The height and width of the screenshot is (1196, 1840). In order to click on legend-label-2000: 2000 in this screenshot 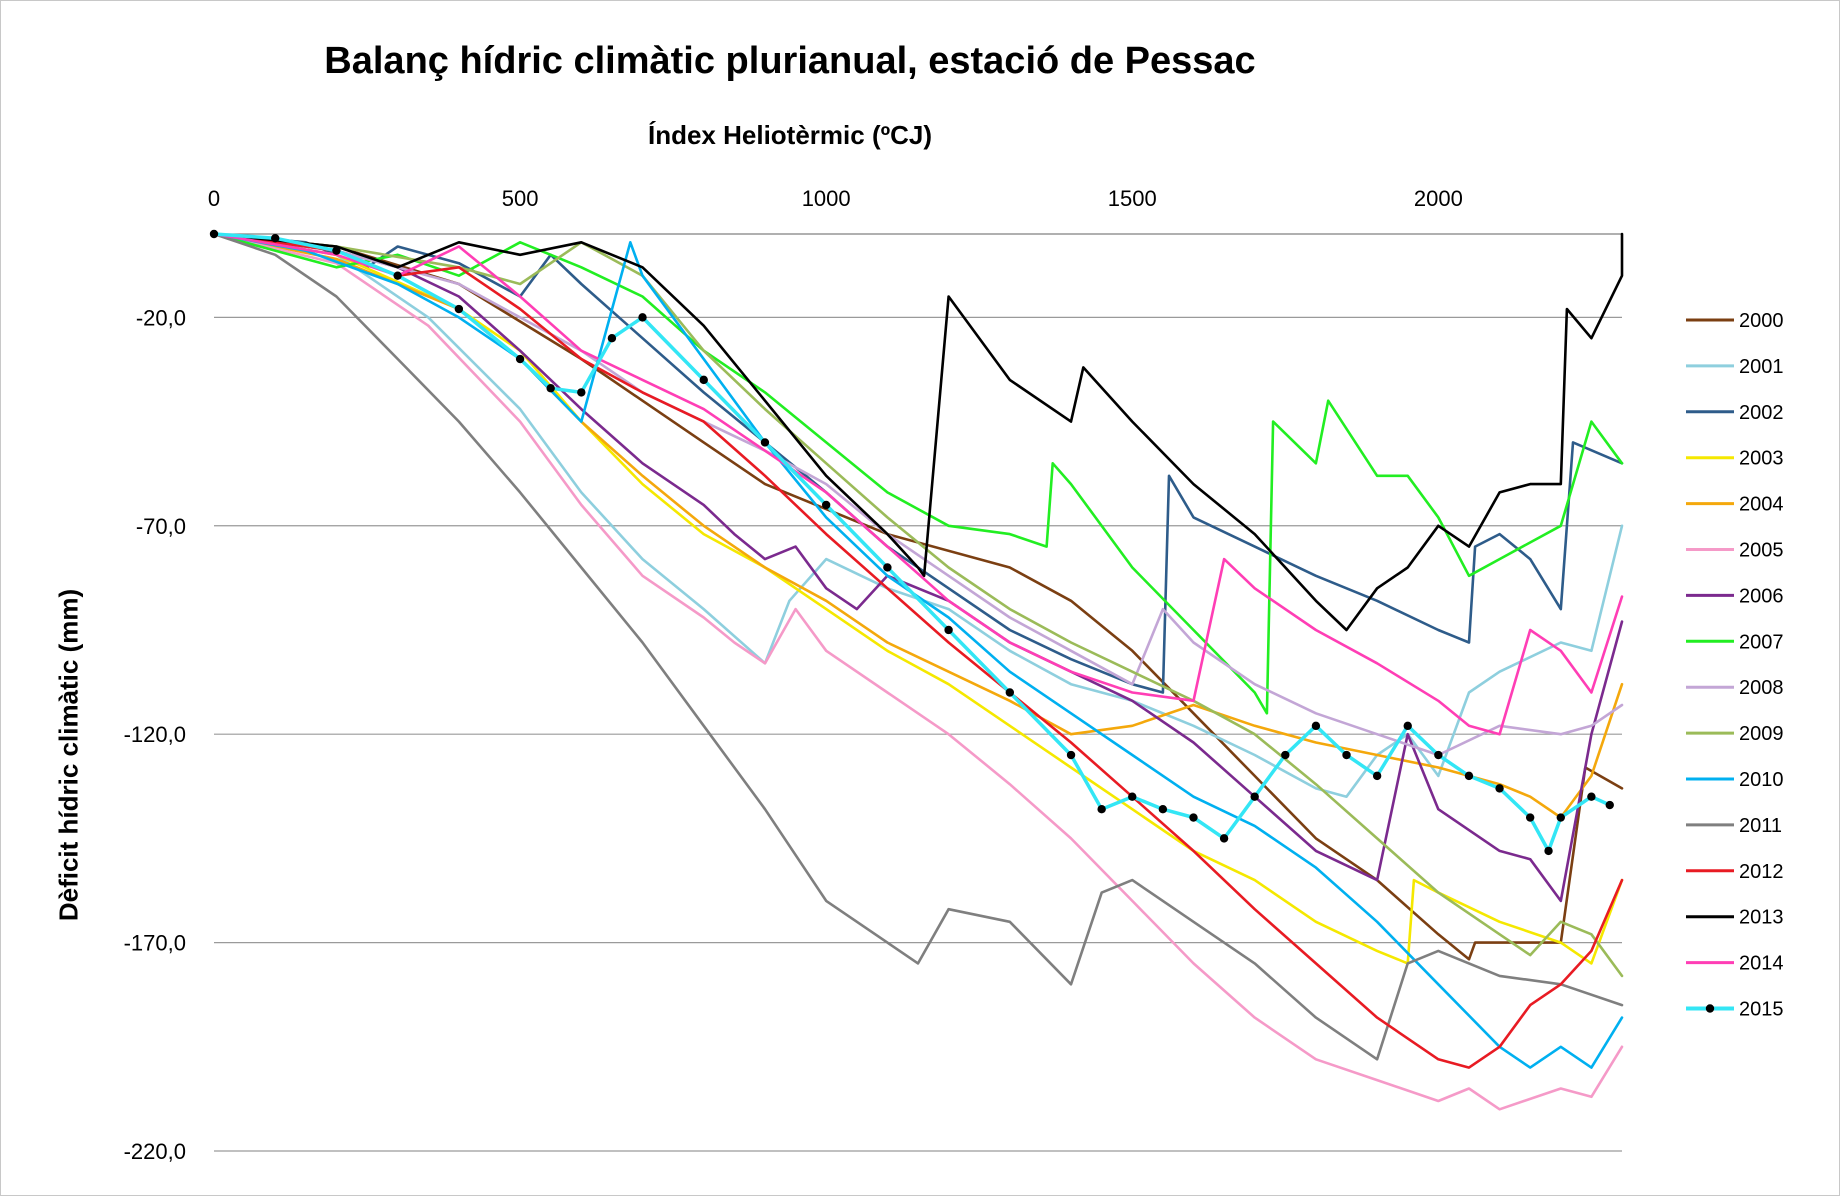, I will do `click(1761, 321)`.